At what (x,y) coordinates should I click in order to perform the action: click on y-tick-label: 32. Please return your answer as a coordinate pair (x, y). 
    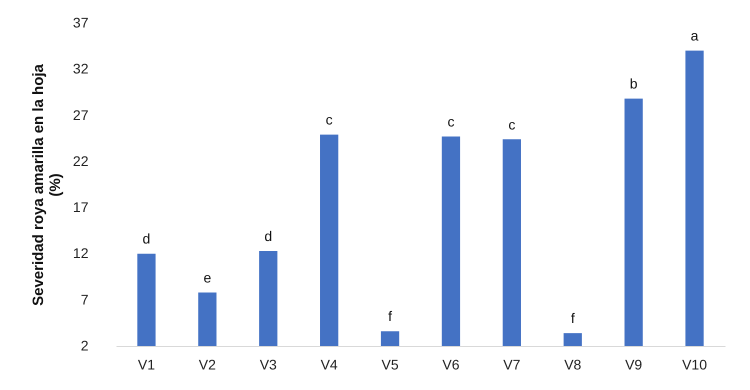
    Looking at the image, I should click on (80, 68).